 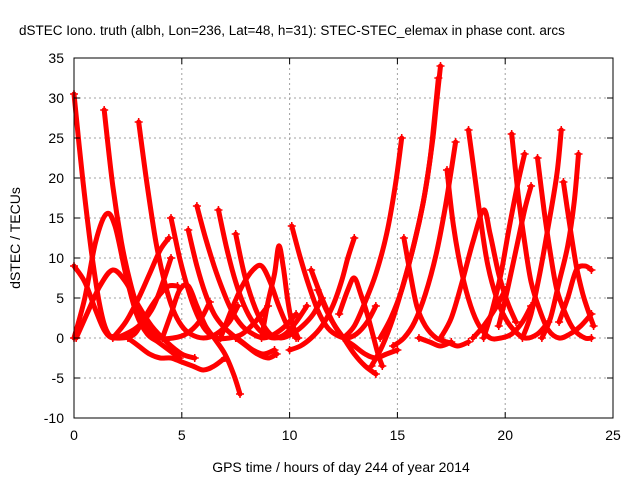 What do you see at coordinates (15, 238) in the screenshot?
I see `y-axis-label: dSTEC / TECUs` at bounding box center [15, 238].